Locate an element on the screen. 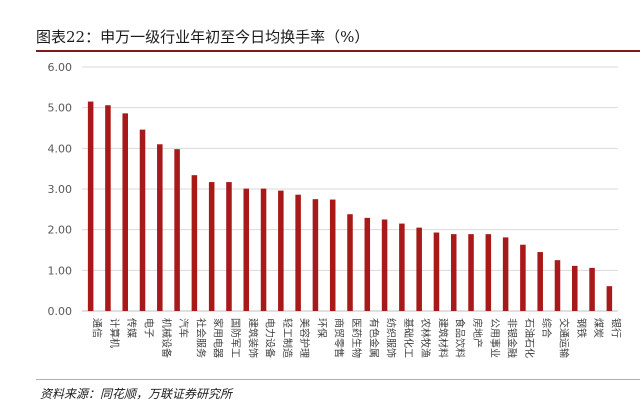 The image size is (642, 413). bar-电力设备 is located at coordinates (263, 249).